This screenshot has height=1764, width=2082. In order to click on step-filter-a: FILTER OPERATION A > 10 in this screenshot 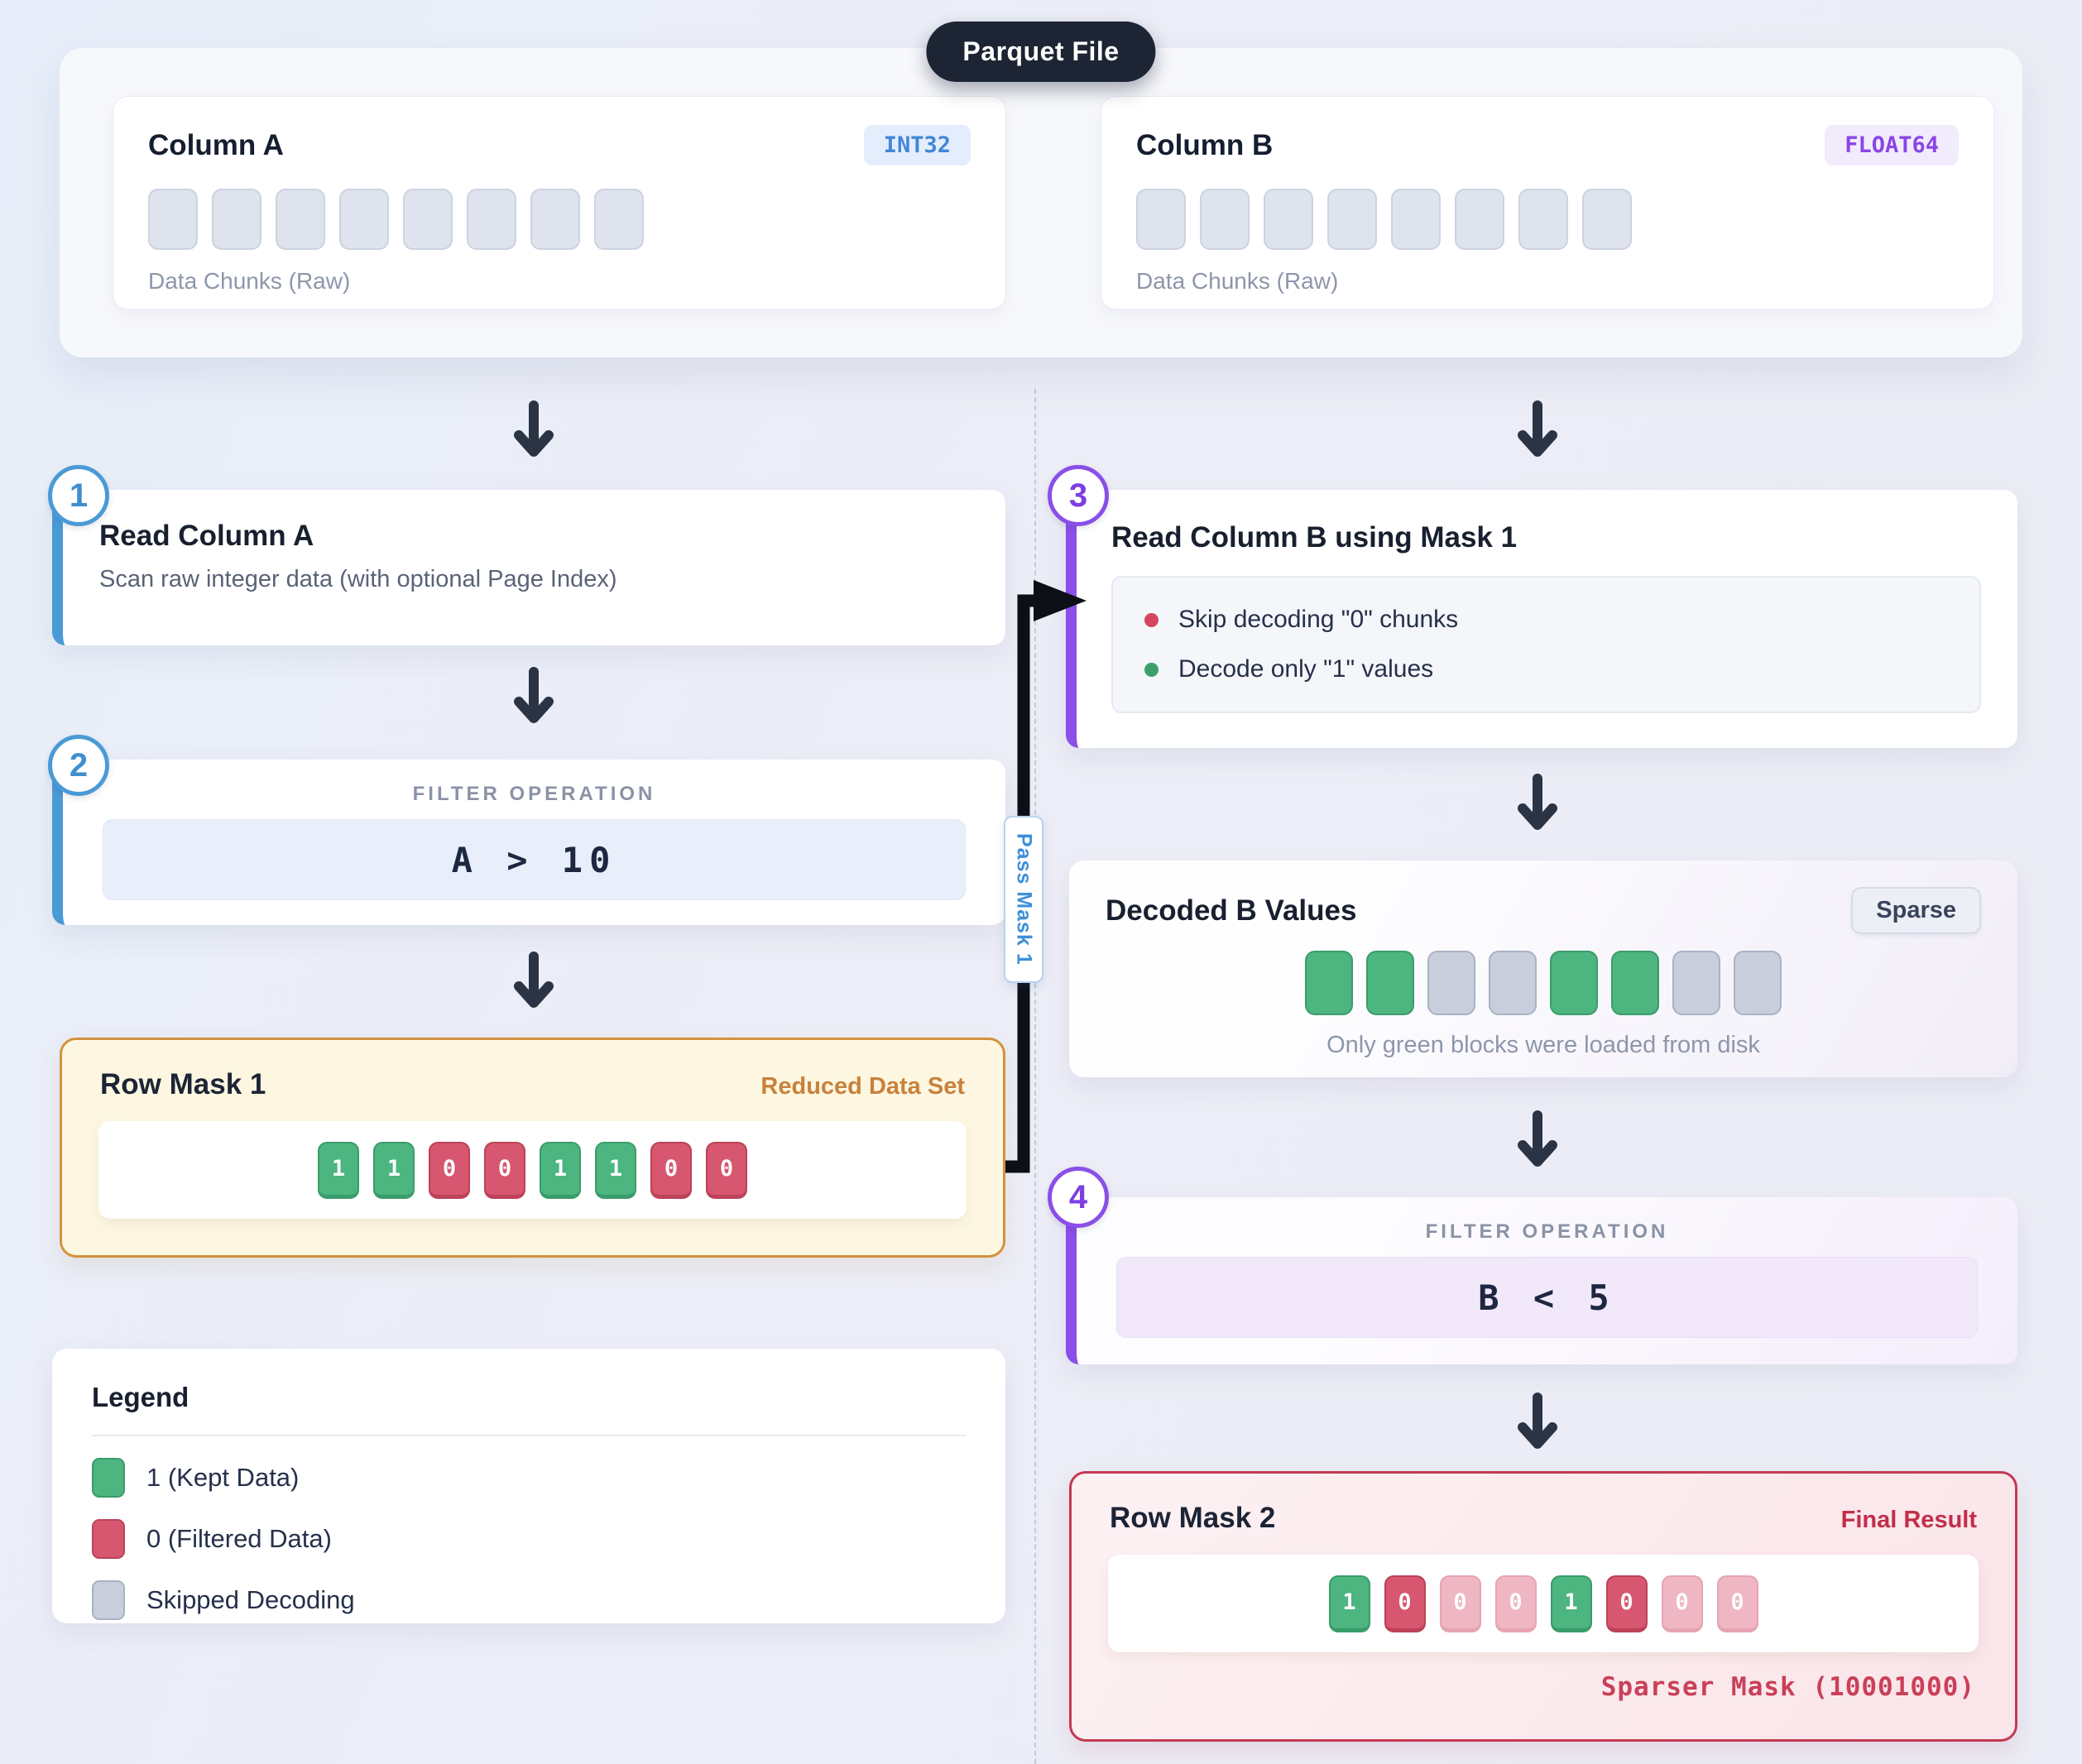, I will do `click(528, 843)`.